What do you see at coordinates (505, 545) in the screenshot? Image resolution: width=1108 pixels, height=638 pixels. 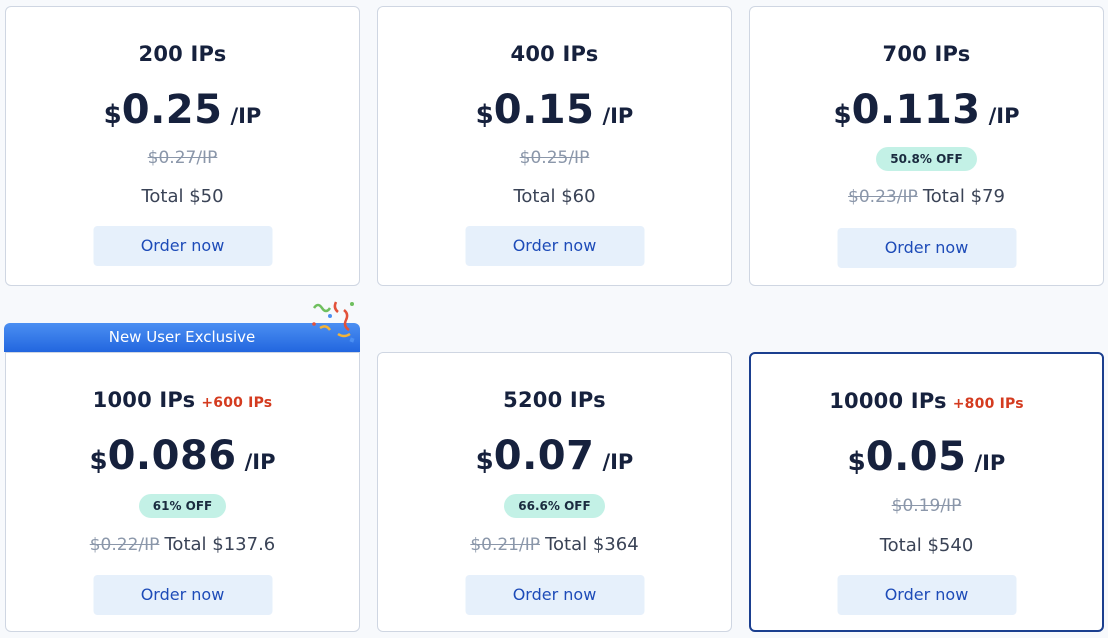 I see `original-price: $0.21/IP` at bounding box center [505, 545].